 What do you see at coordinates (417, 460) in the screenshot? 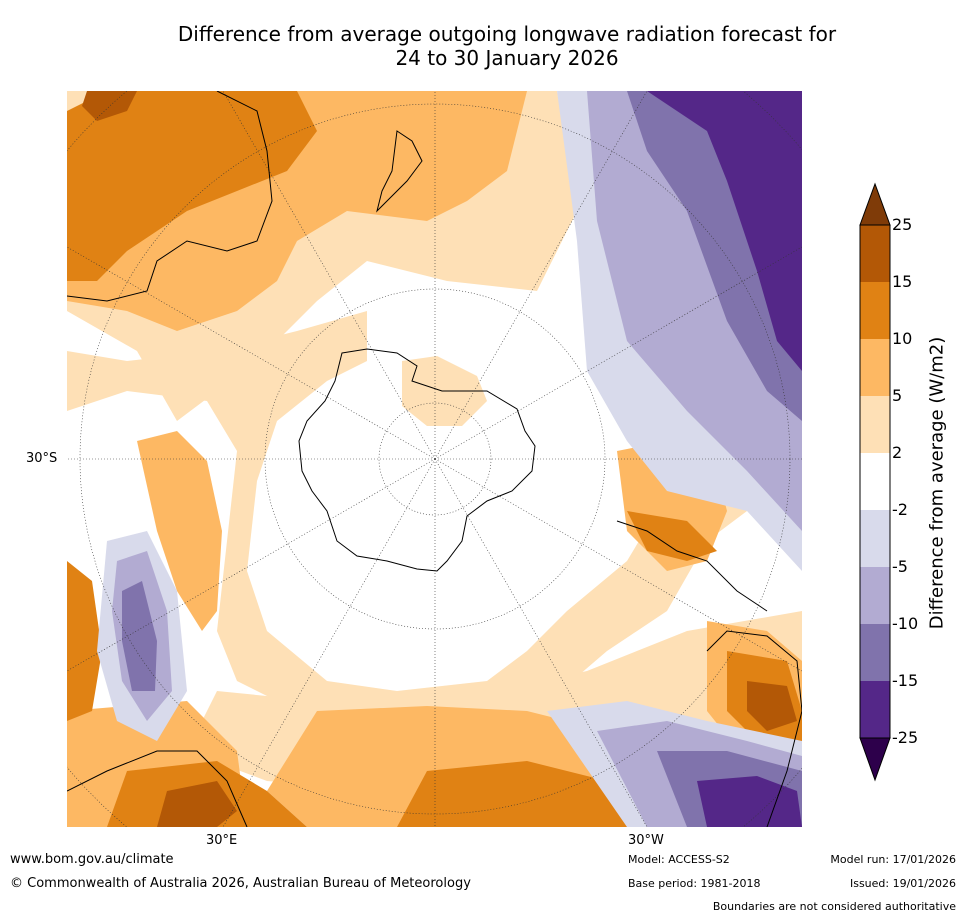
I see `antarctica-coastline` at bounding box center [417, 460].